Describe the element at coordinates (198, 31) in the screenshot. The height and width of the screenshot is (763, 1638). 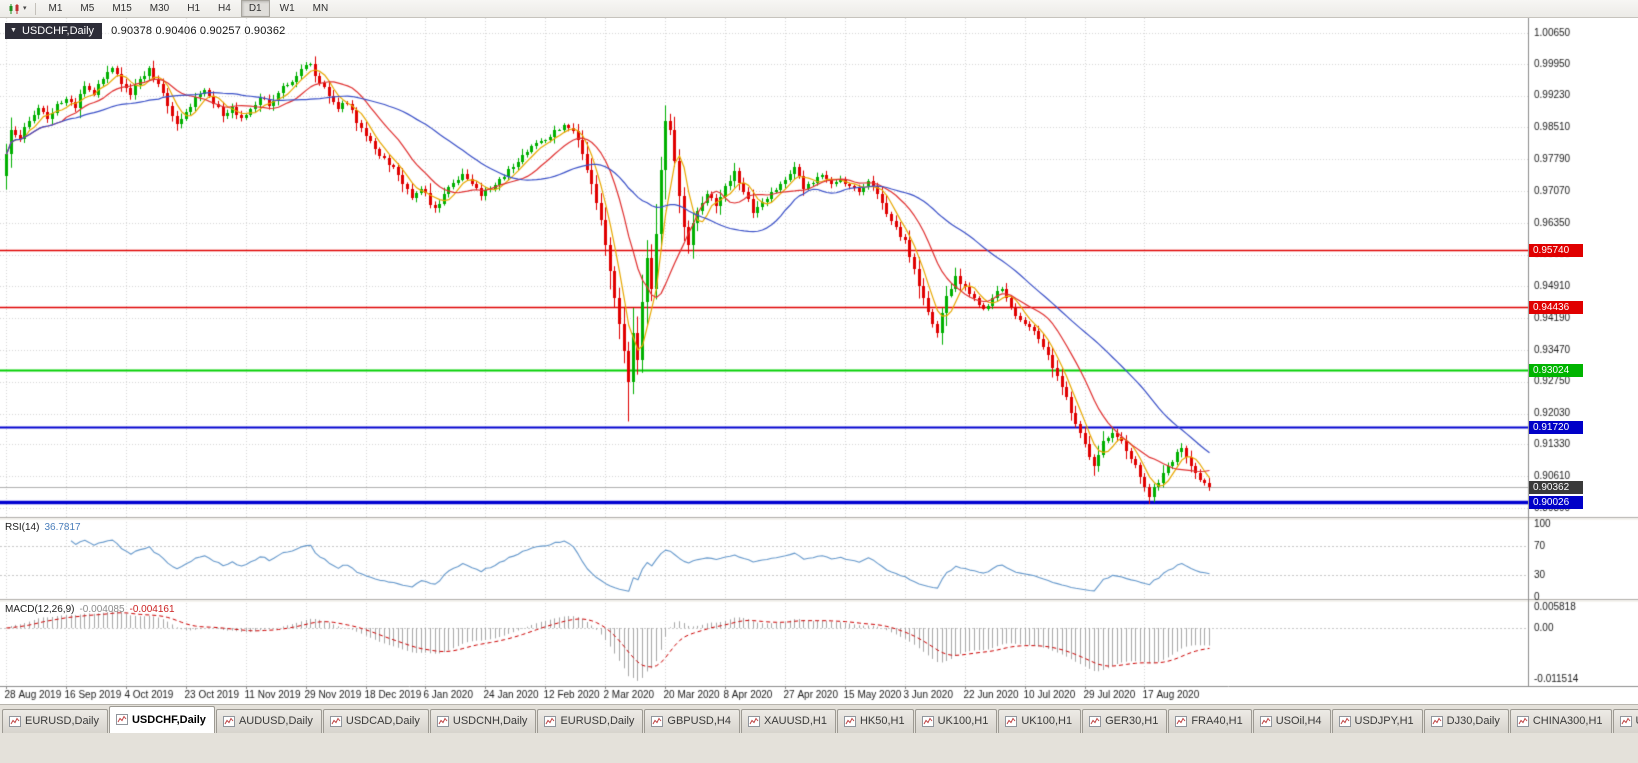
I see `ohlc-values: 0.90378 0.90406 0.90257 0.90362` at that location.